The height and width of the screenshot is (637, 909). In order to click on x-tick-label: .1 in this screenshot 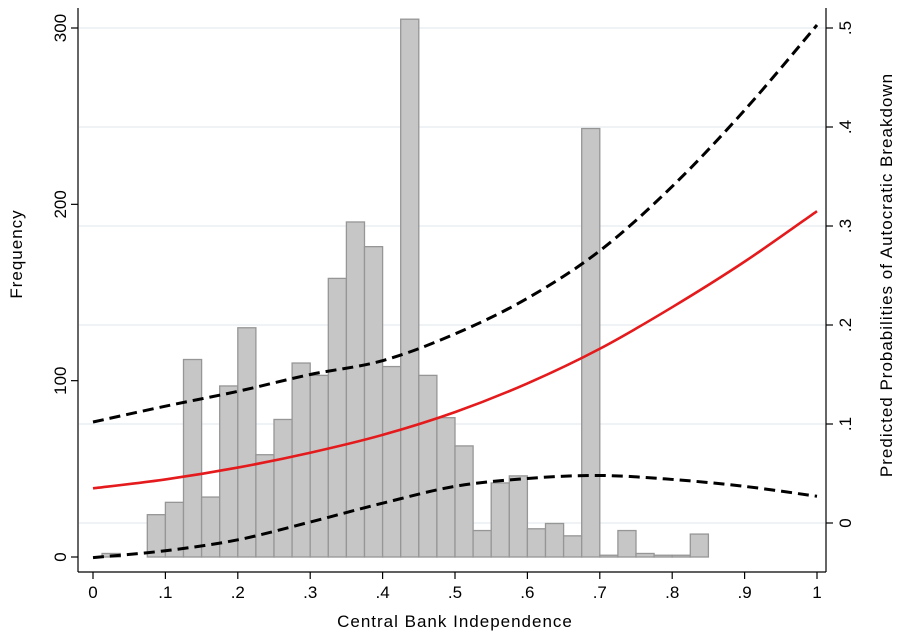, I will do `click(165, 592)`.